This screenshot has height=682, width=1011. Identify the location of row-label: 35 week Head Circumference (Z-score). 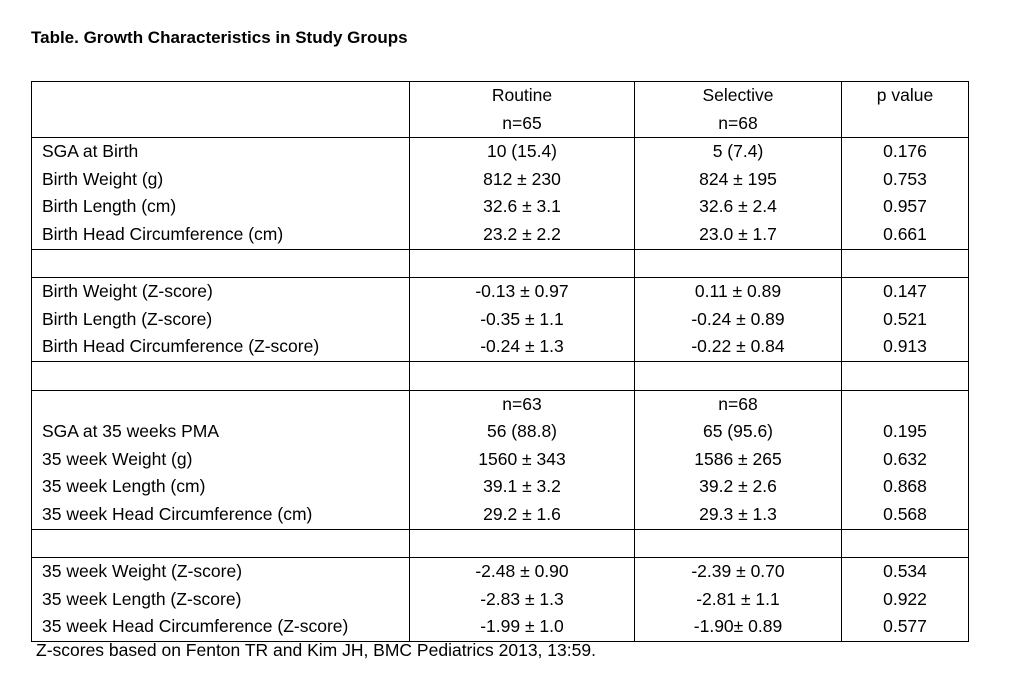
(195, 626).